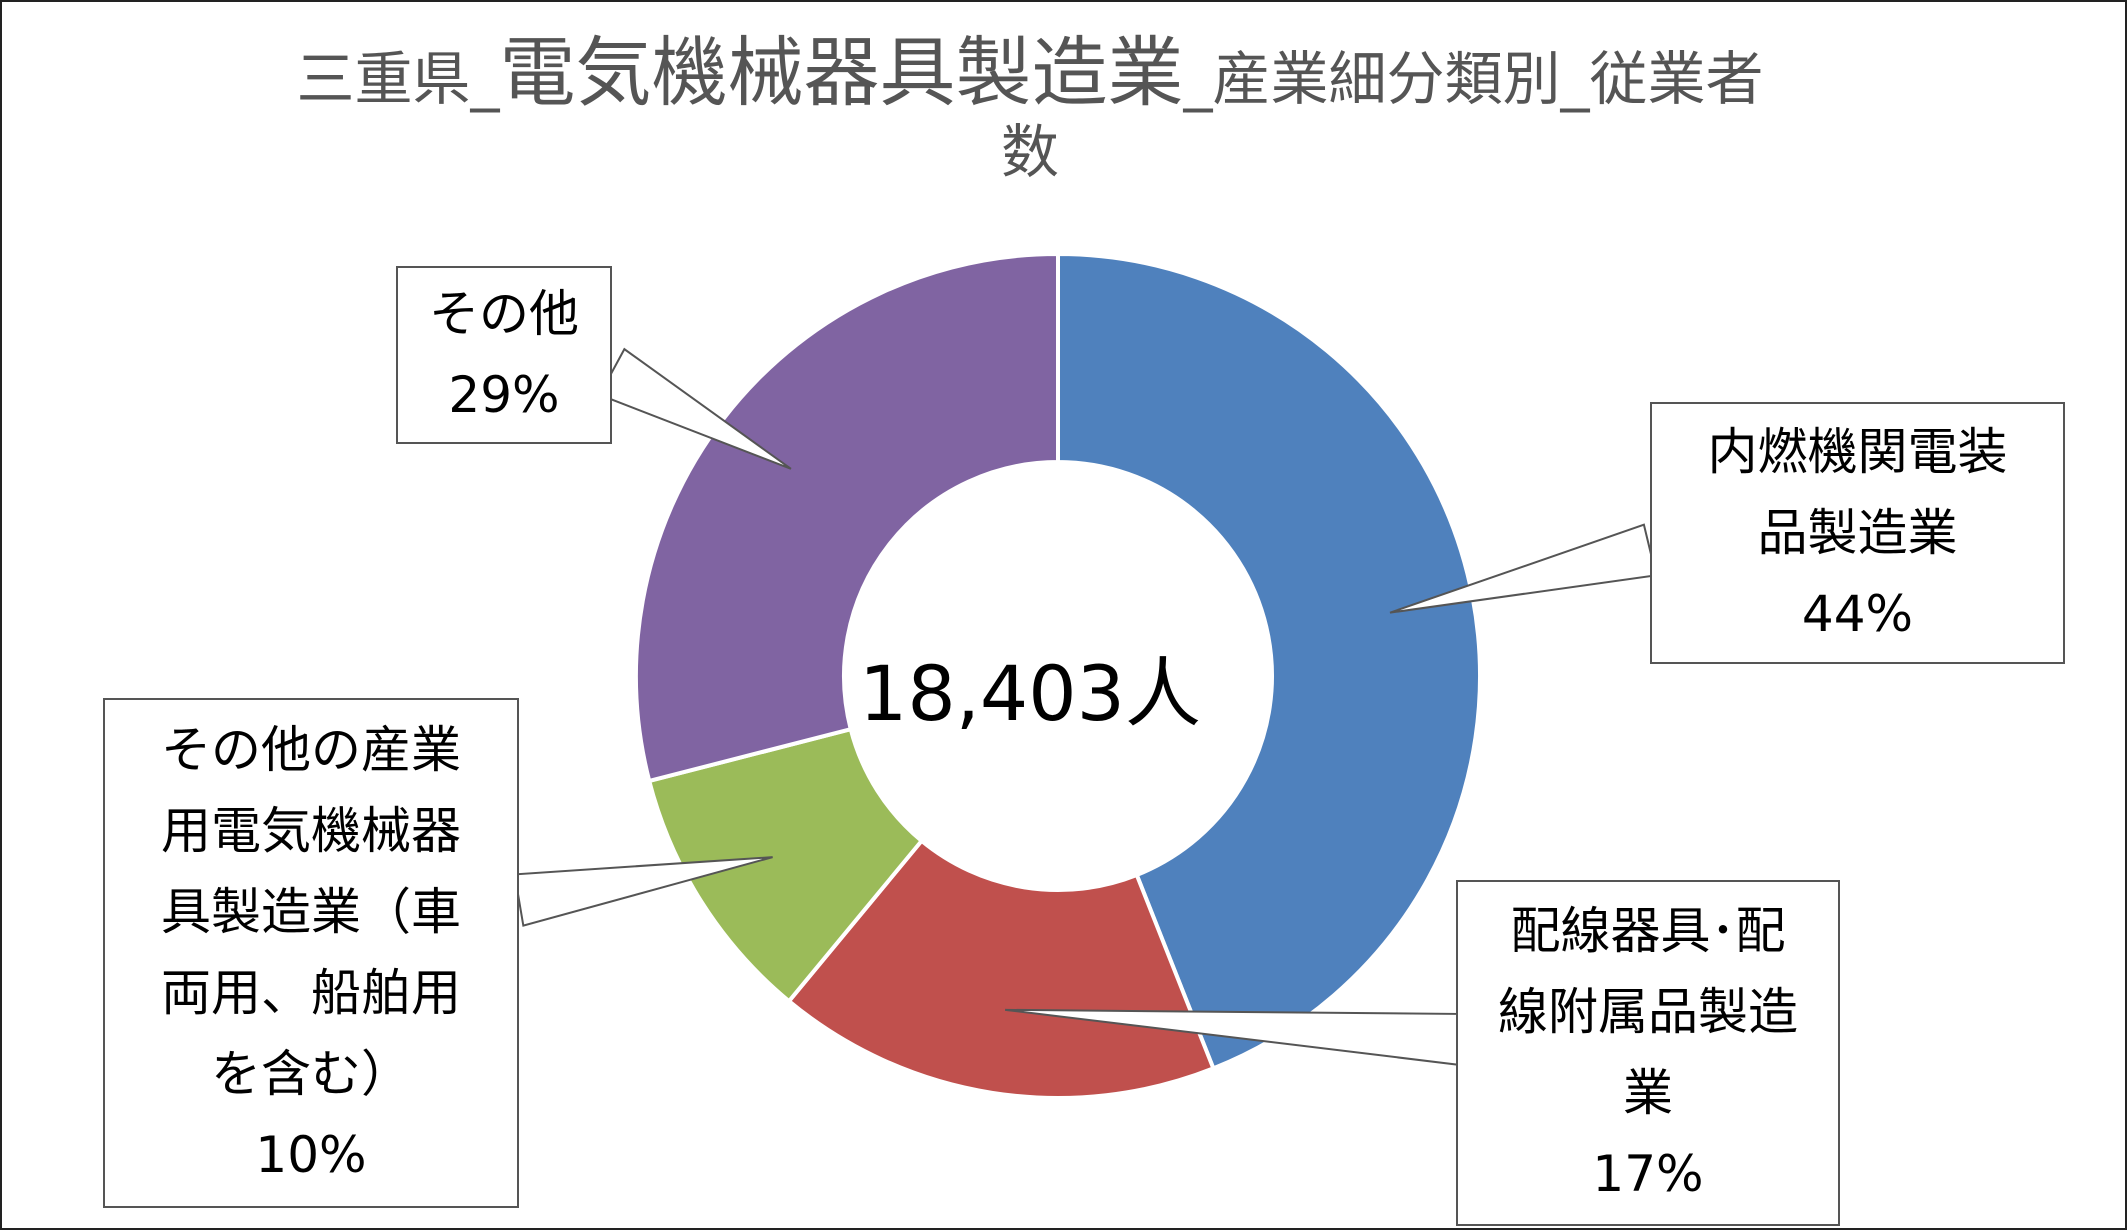 The image size is (2127, 1230). Describe the element at coordinates (1857, 492) in the screenshot. I see `callout-slice-0-name: 内燃機関電装 品製造業` at that location.